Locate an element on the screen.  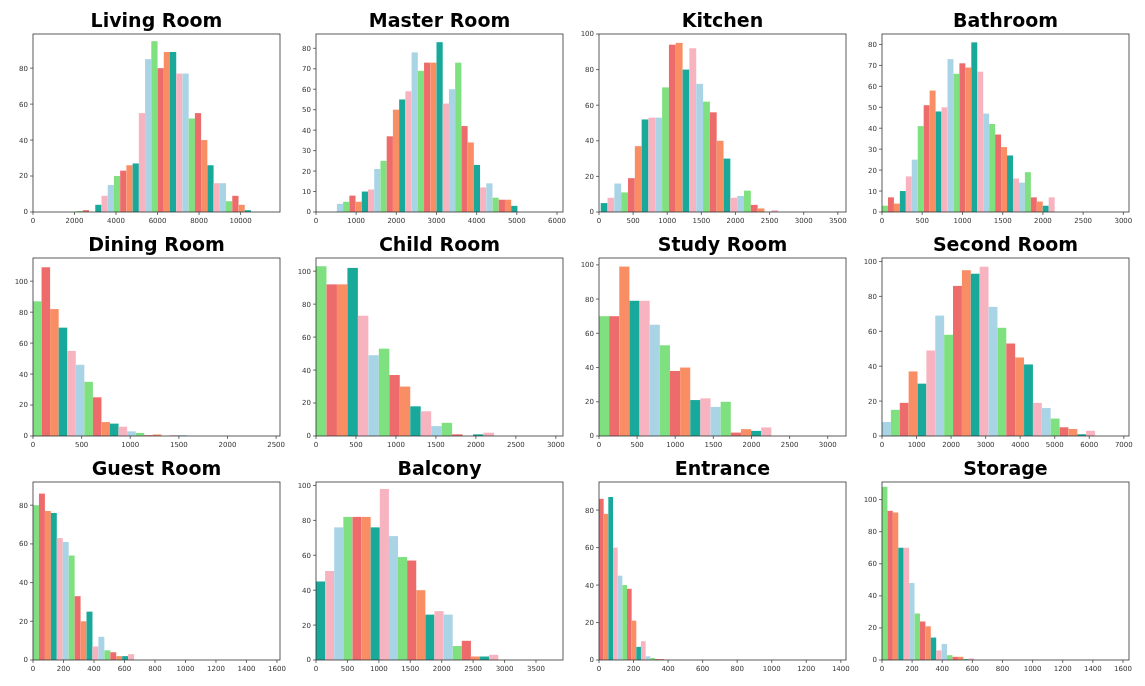
chart-title: Storage is located at coordinates (1005, 468).